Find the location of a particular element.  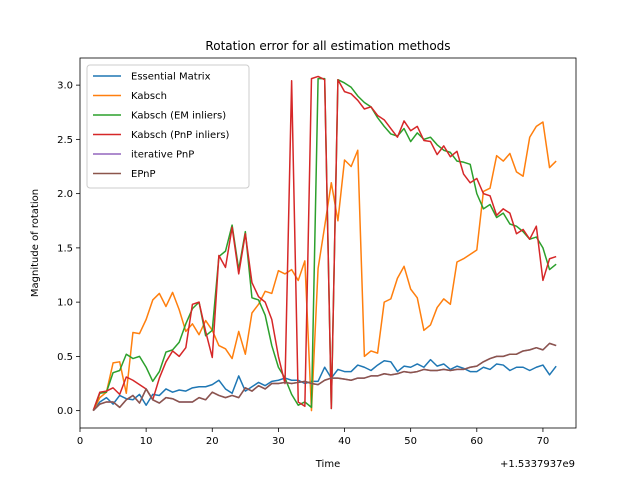

legend-label-1: Kabsch is located at coordinates (149, 96).